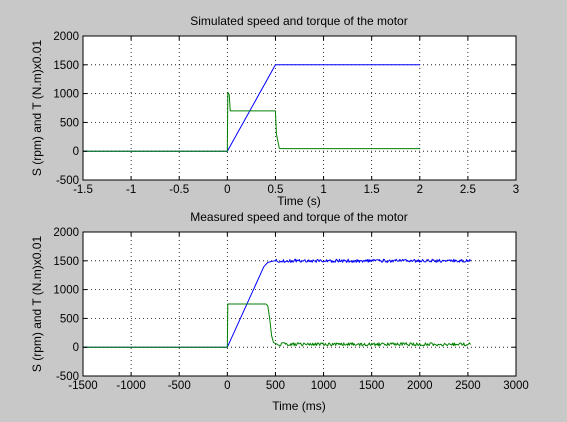  What do you see at coordinates (299, 201) in the screenshot?
I see `x-axis-label: Time (s)` at bounding box center [299, 201].